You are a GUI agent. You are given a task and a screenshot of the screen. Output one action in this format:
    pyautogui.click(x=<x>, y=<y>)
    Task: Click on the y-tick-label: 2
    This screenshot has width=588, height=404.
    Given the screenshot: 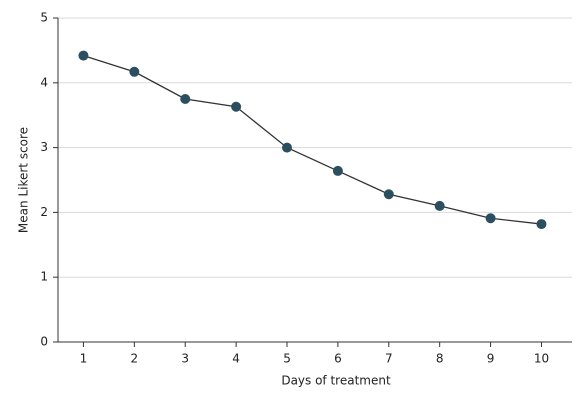 What is the action you would take?
    pyautogui.click(x=44, y=212)
    